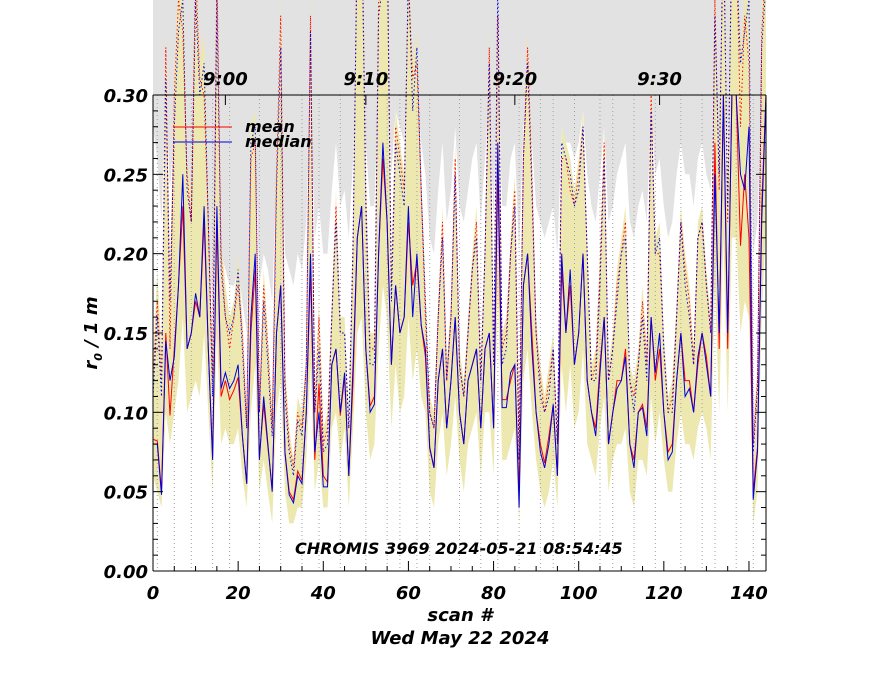  Describe the element at coordinates (659, 79) in the screenshot. I see `time-tick-label-3: 9:30` at that location.